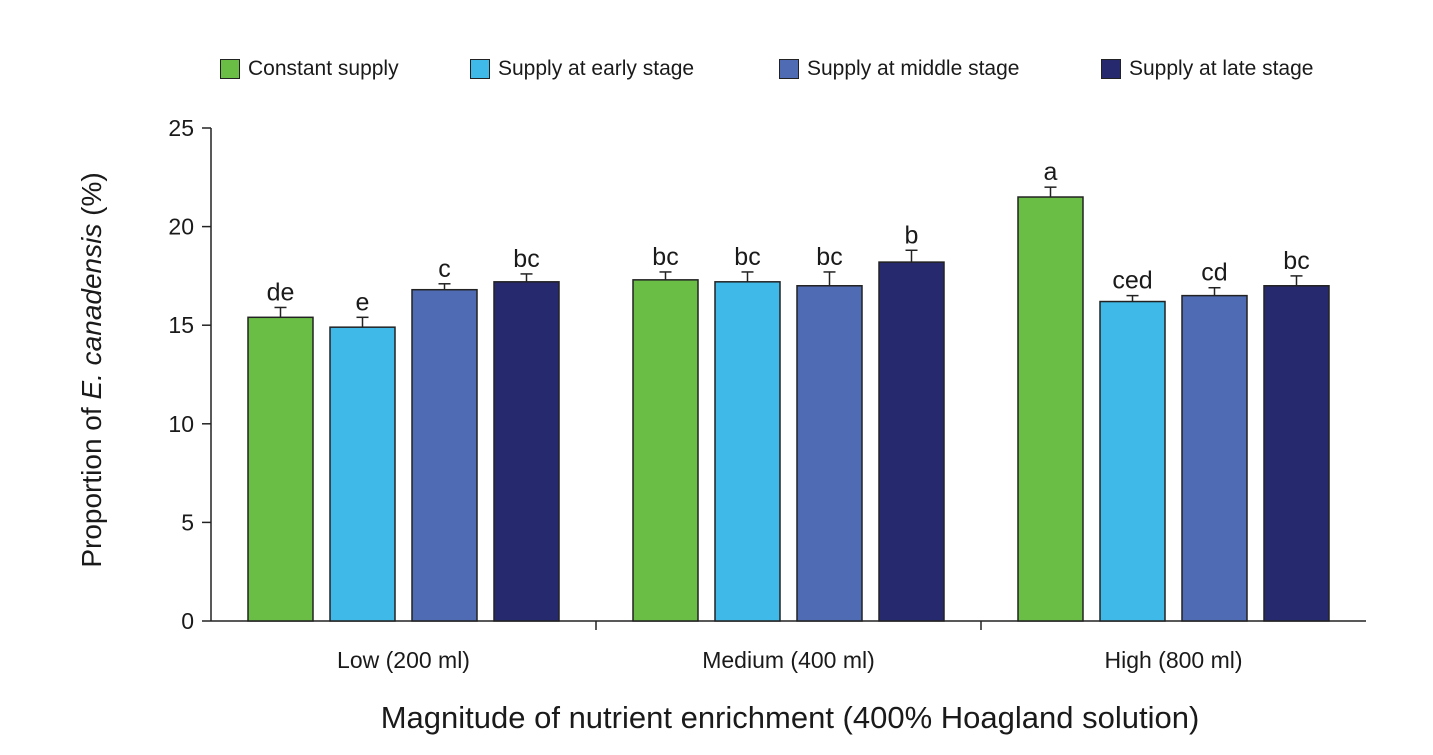 The image size is (1433, 755). I want to click on y-tick-label: 0, so click(187, 621).